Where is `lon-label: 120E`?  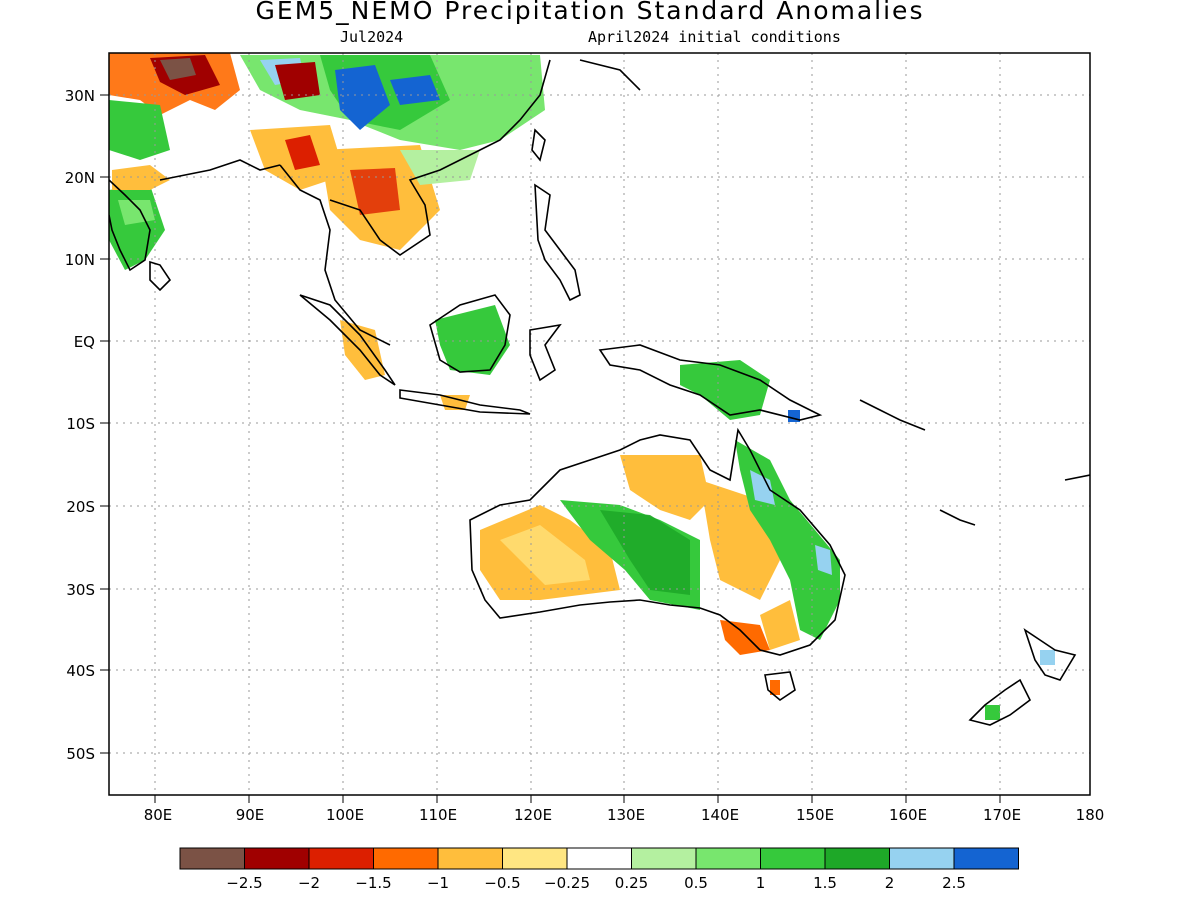 lon-label: 120E is located at coordinates (533, 815).